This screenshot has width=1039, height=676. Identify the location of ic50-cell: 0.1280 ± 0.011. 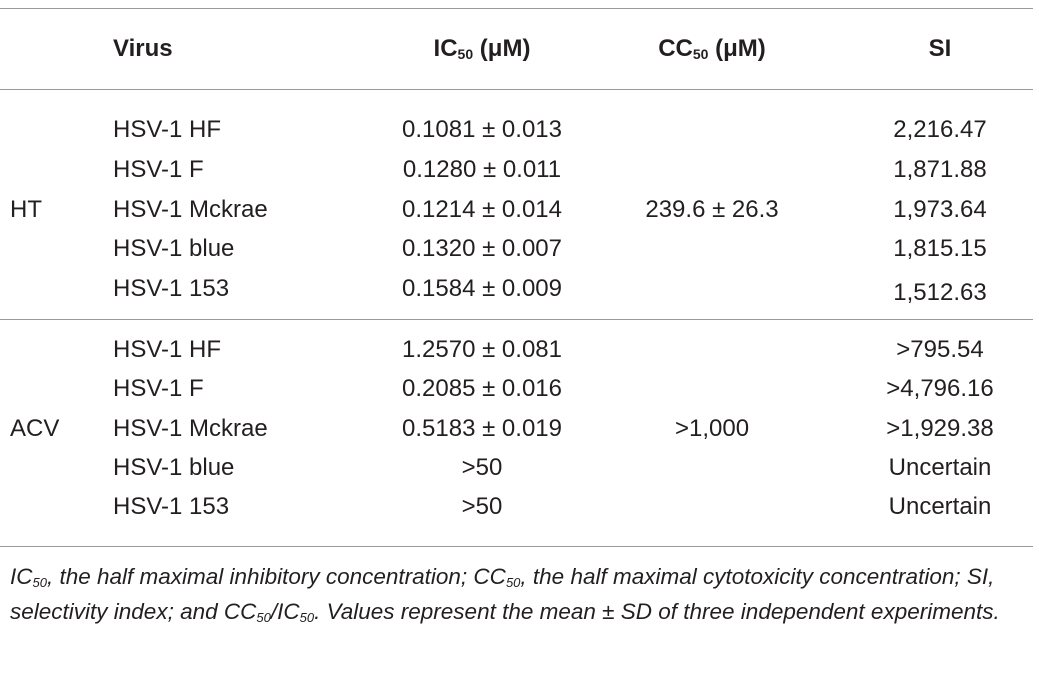
(482, 169).